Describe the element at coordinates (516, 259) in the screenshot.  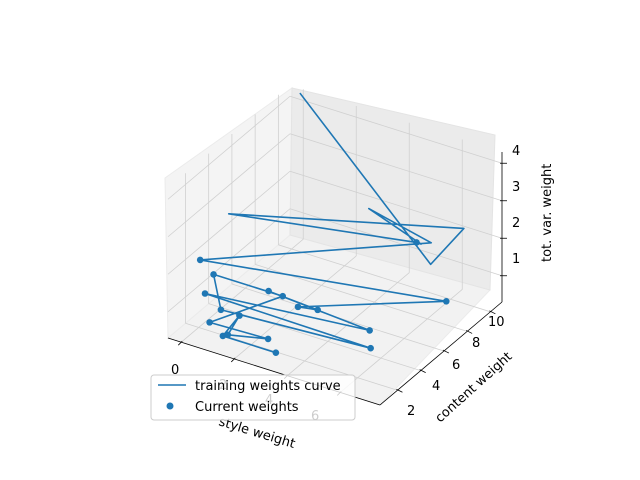
I see `z-tick-label-0: 1` at that location.